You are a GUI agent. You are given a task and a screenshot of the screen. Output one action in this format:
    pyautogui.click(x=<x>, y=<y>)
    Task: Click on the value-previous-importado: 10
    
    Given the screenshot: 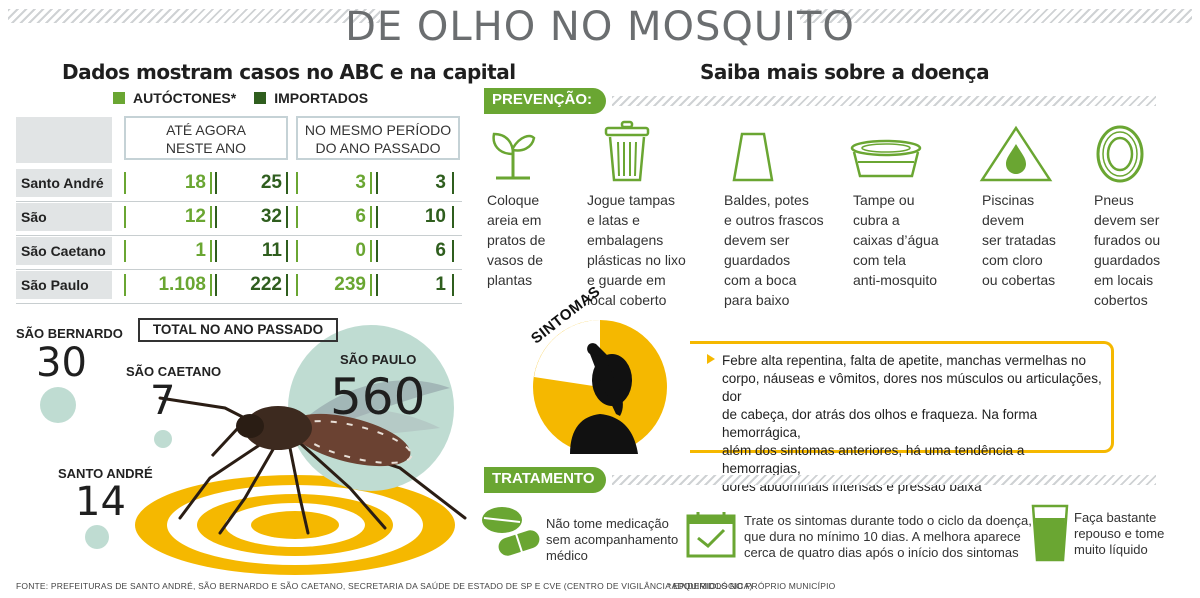 What is the action you would take?
    pyautogui.click(x=435, y=216)
    